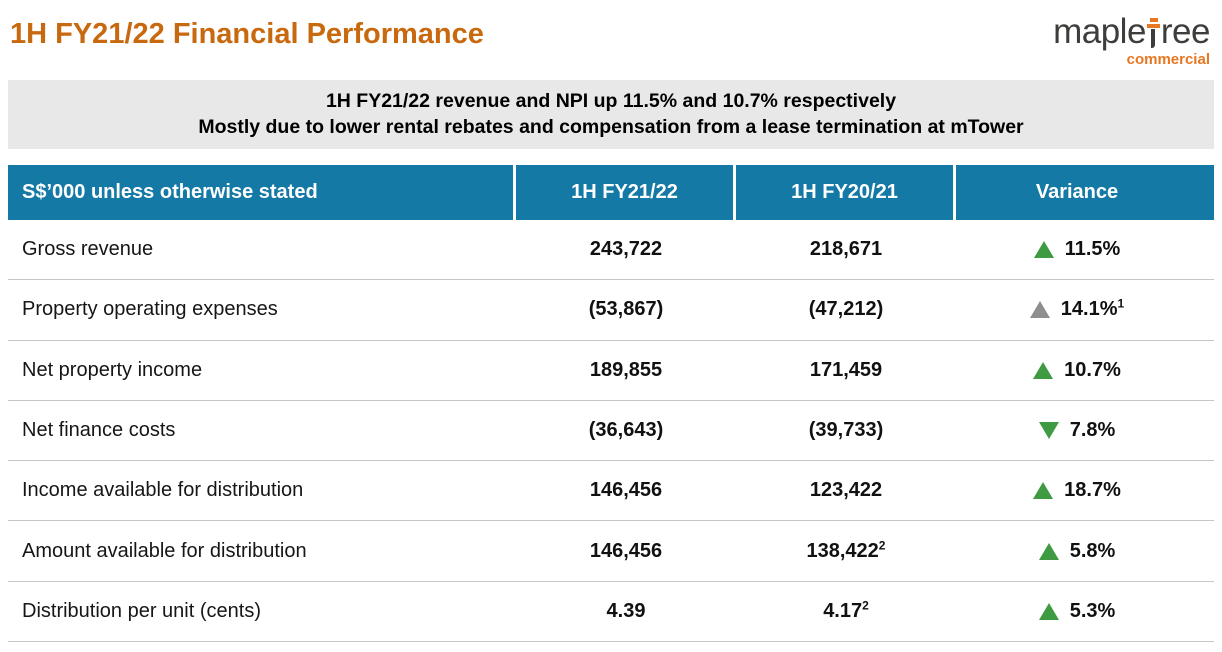 The width and height of the screenshot is (1222, 652). I want to click on variance-cell: 14.1%1, so click(1077, 309).